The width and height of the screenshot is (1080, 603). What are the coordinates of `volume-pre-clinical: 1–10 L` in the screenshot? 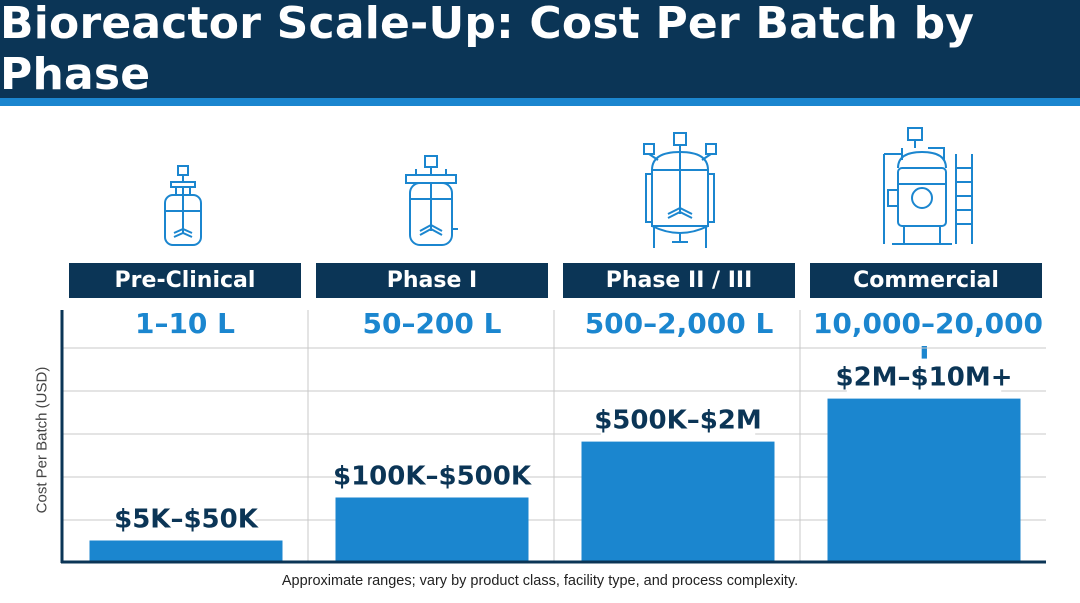 It's located at (185, 323).